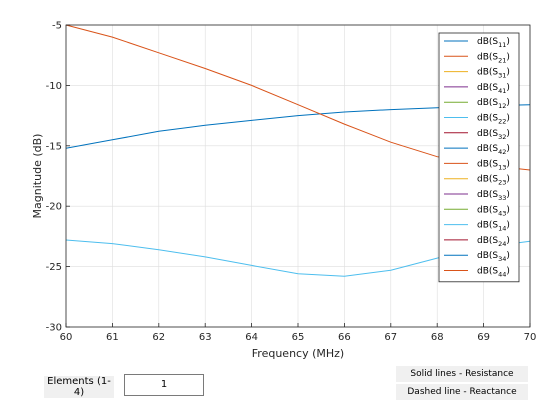  I want to click on dashed-line-note: Dashed line - Reactance, so click(462, 392).